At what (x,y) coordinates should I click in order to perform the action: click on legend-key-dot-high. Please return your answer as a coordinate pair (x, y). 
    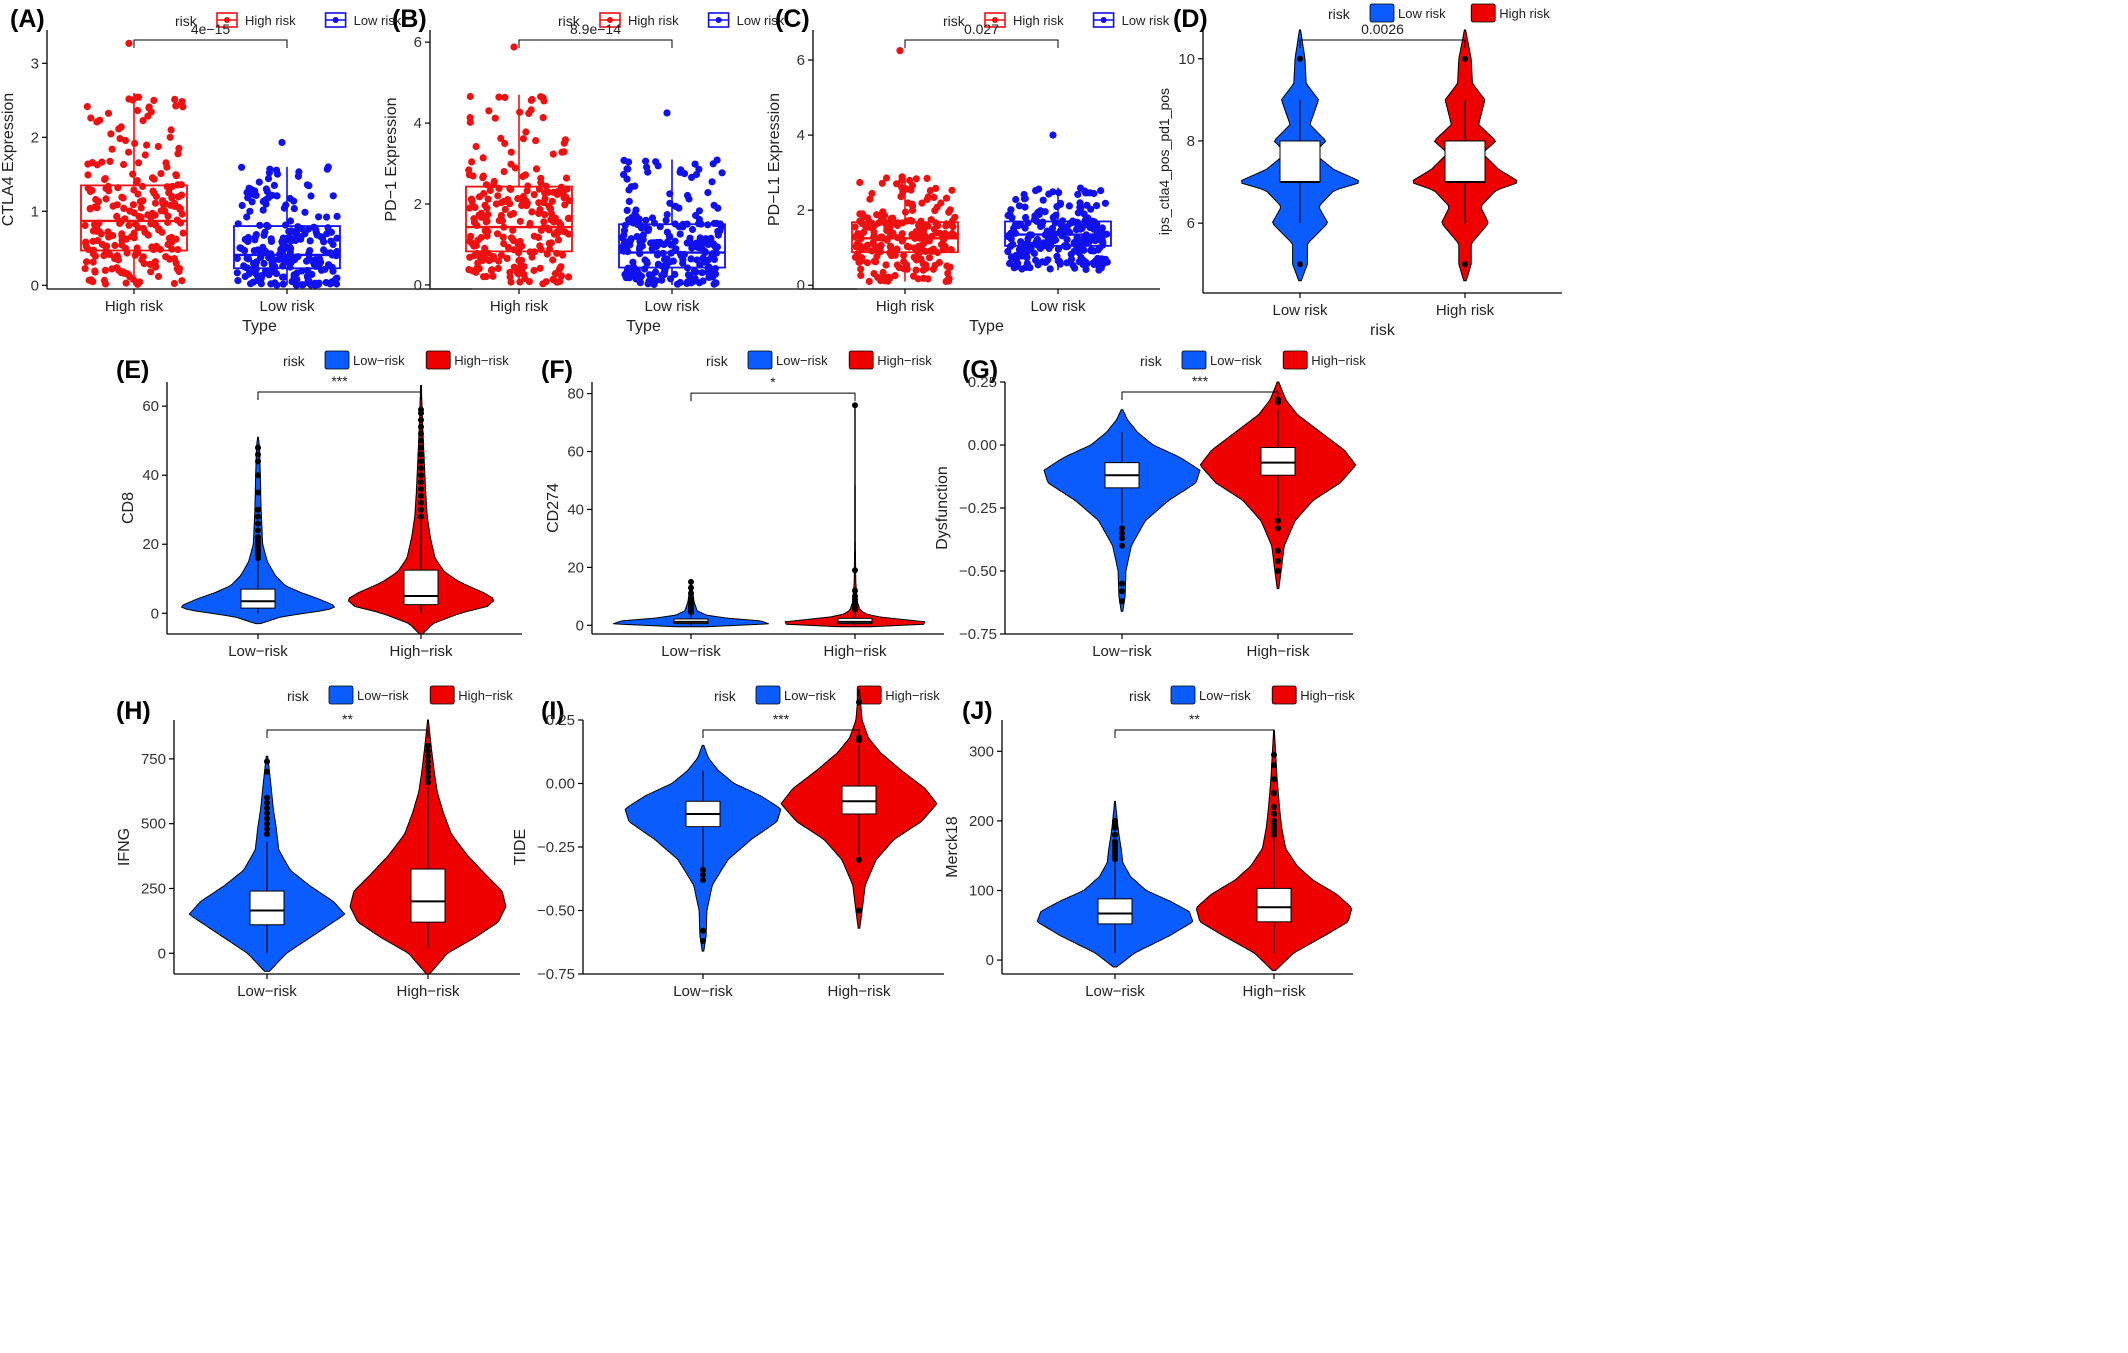
    Looking at the image, I should click on (610, 20).